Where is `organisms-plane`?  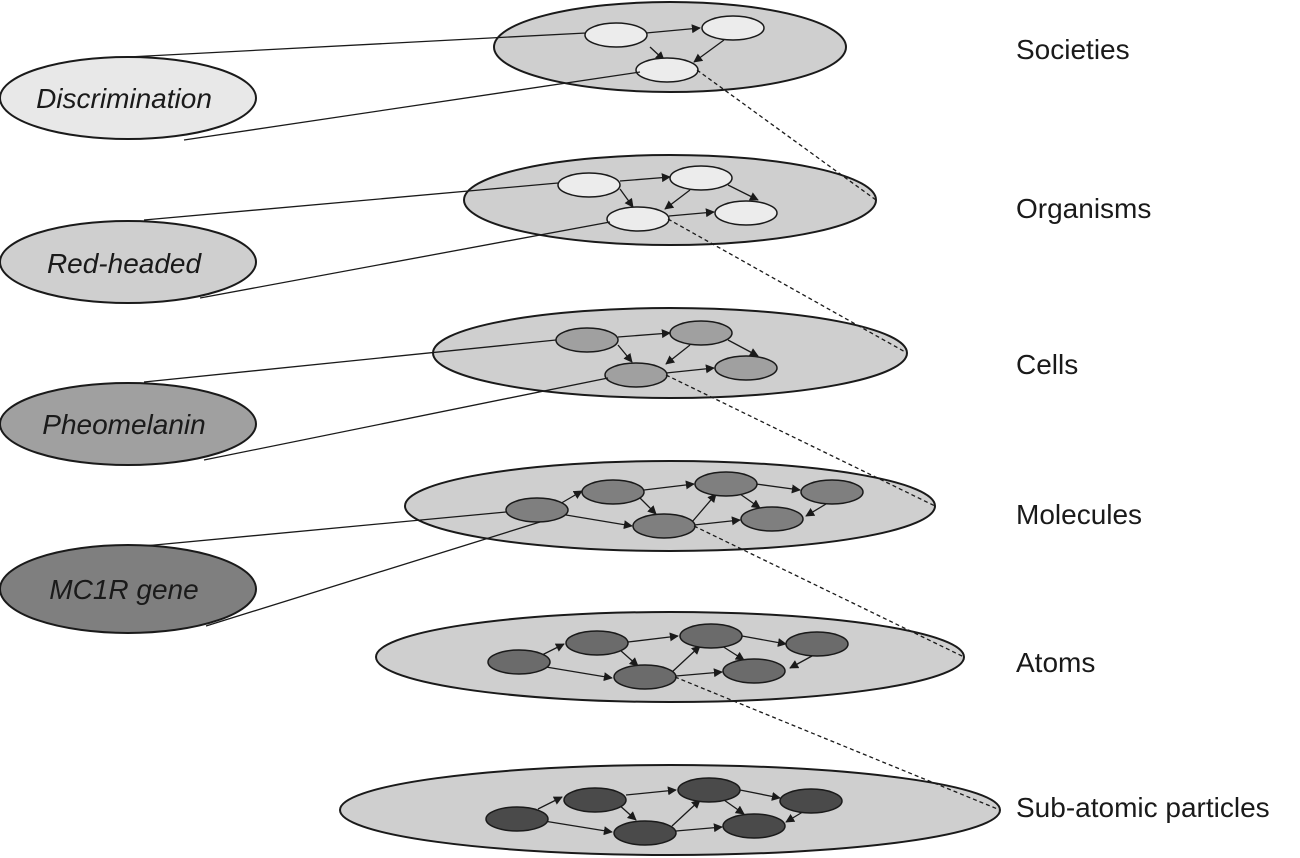 organisms-plane is located at coordinates (670, 200).